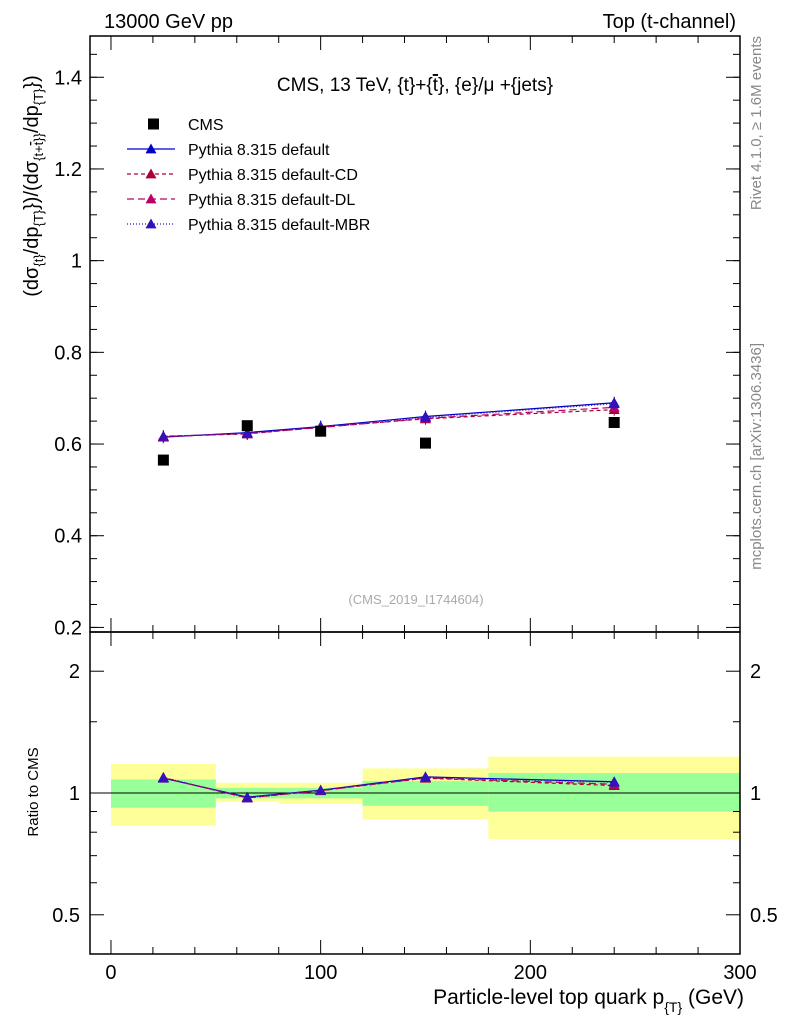  What do you see at coordinates (669, 22) in the screenshot?
I see `process-label: Top (t-channel)` at bounding box center [669, 22].